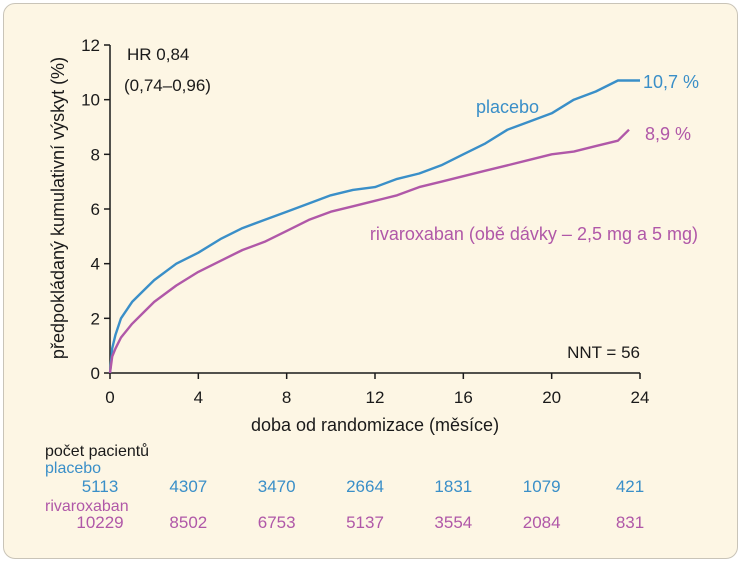 This screenshot has width=745, height=566. Describe the element at coordinates (198, 397) in the screenshot. I see `x-tick-label: 4` at that location.